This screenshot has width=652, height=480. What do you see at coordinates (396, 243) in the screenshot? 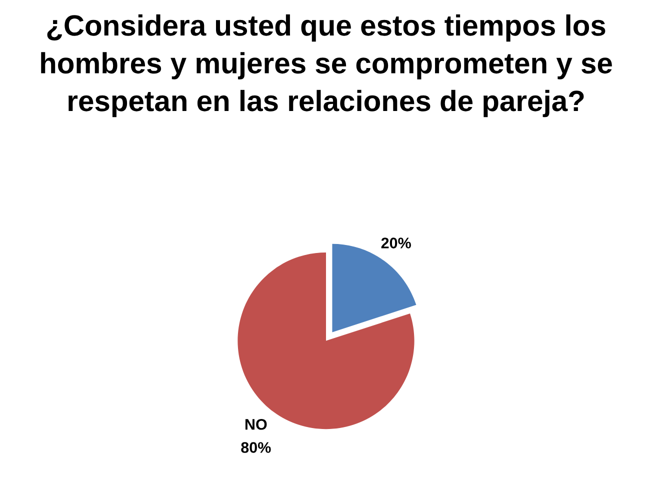
I see `data-label: 20%` at bounding box center [396, 243].